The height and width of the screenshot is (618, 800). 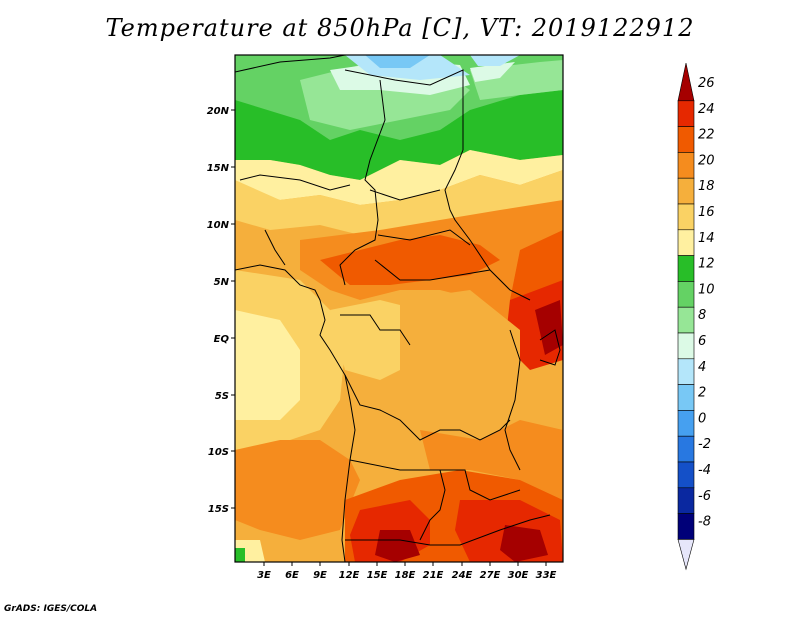 I want to click on colorbar-label: 16, so click(x=706, y=212).